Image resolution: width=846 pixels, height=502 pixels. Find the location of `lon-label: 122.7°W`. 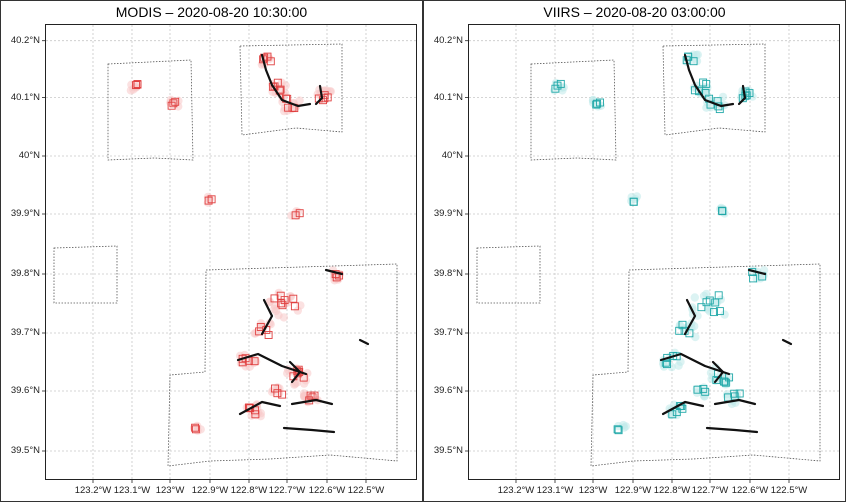

lon-label: 122.7°W is located at coordinates (287, 490).